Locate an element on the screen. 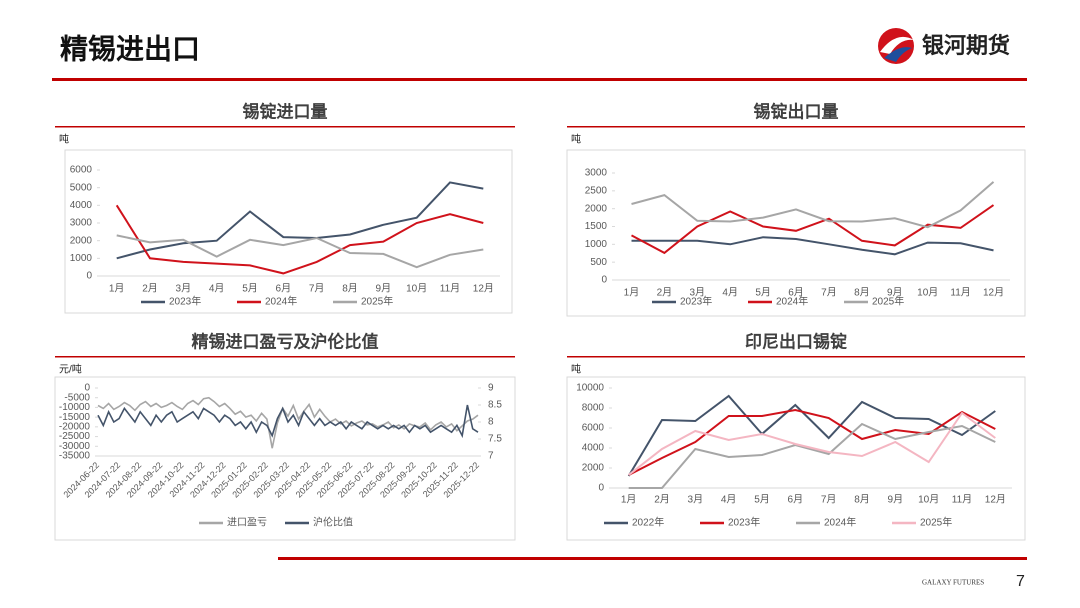  legend-label: 进口盈亏 is located at coordinates (247, 523).